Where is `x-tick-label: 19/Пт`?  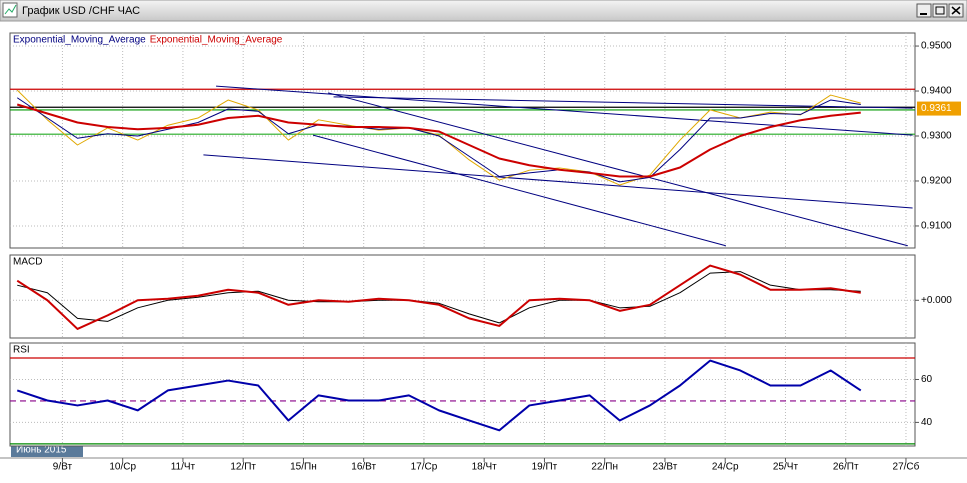
x-tick-label: 19/Пт is located at coordinates (545, 467).